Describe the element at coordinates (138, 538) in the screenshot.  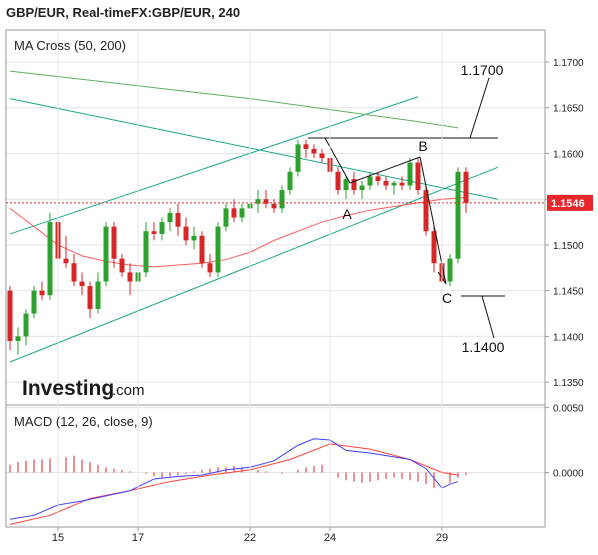
I see `x-tick-label: 17` at that location.